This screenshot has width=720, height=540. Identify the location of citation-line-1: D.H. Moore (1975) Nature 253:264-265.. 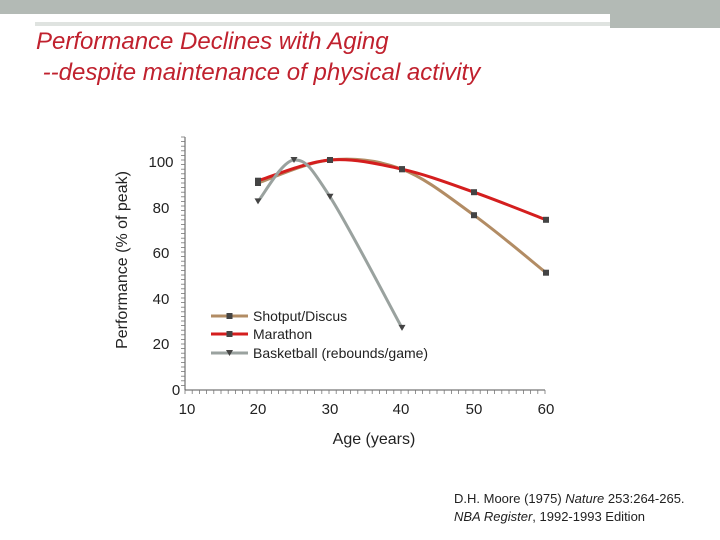
(569, 499).